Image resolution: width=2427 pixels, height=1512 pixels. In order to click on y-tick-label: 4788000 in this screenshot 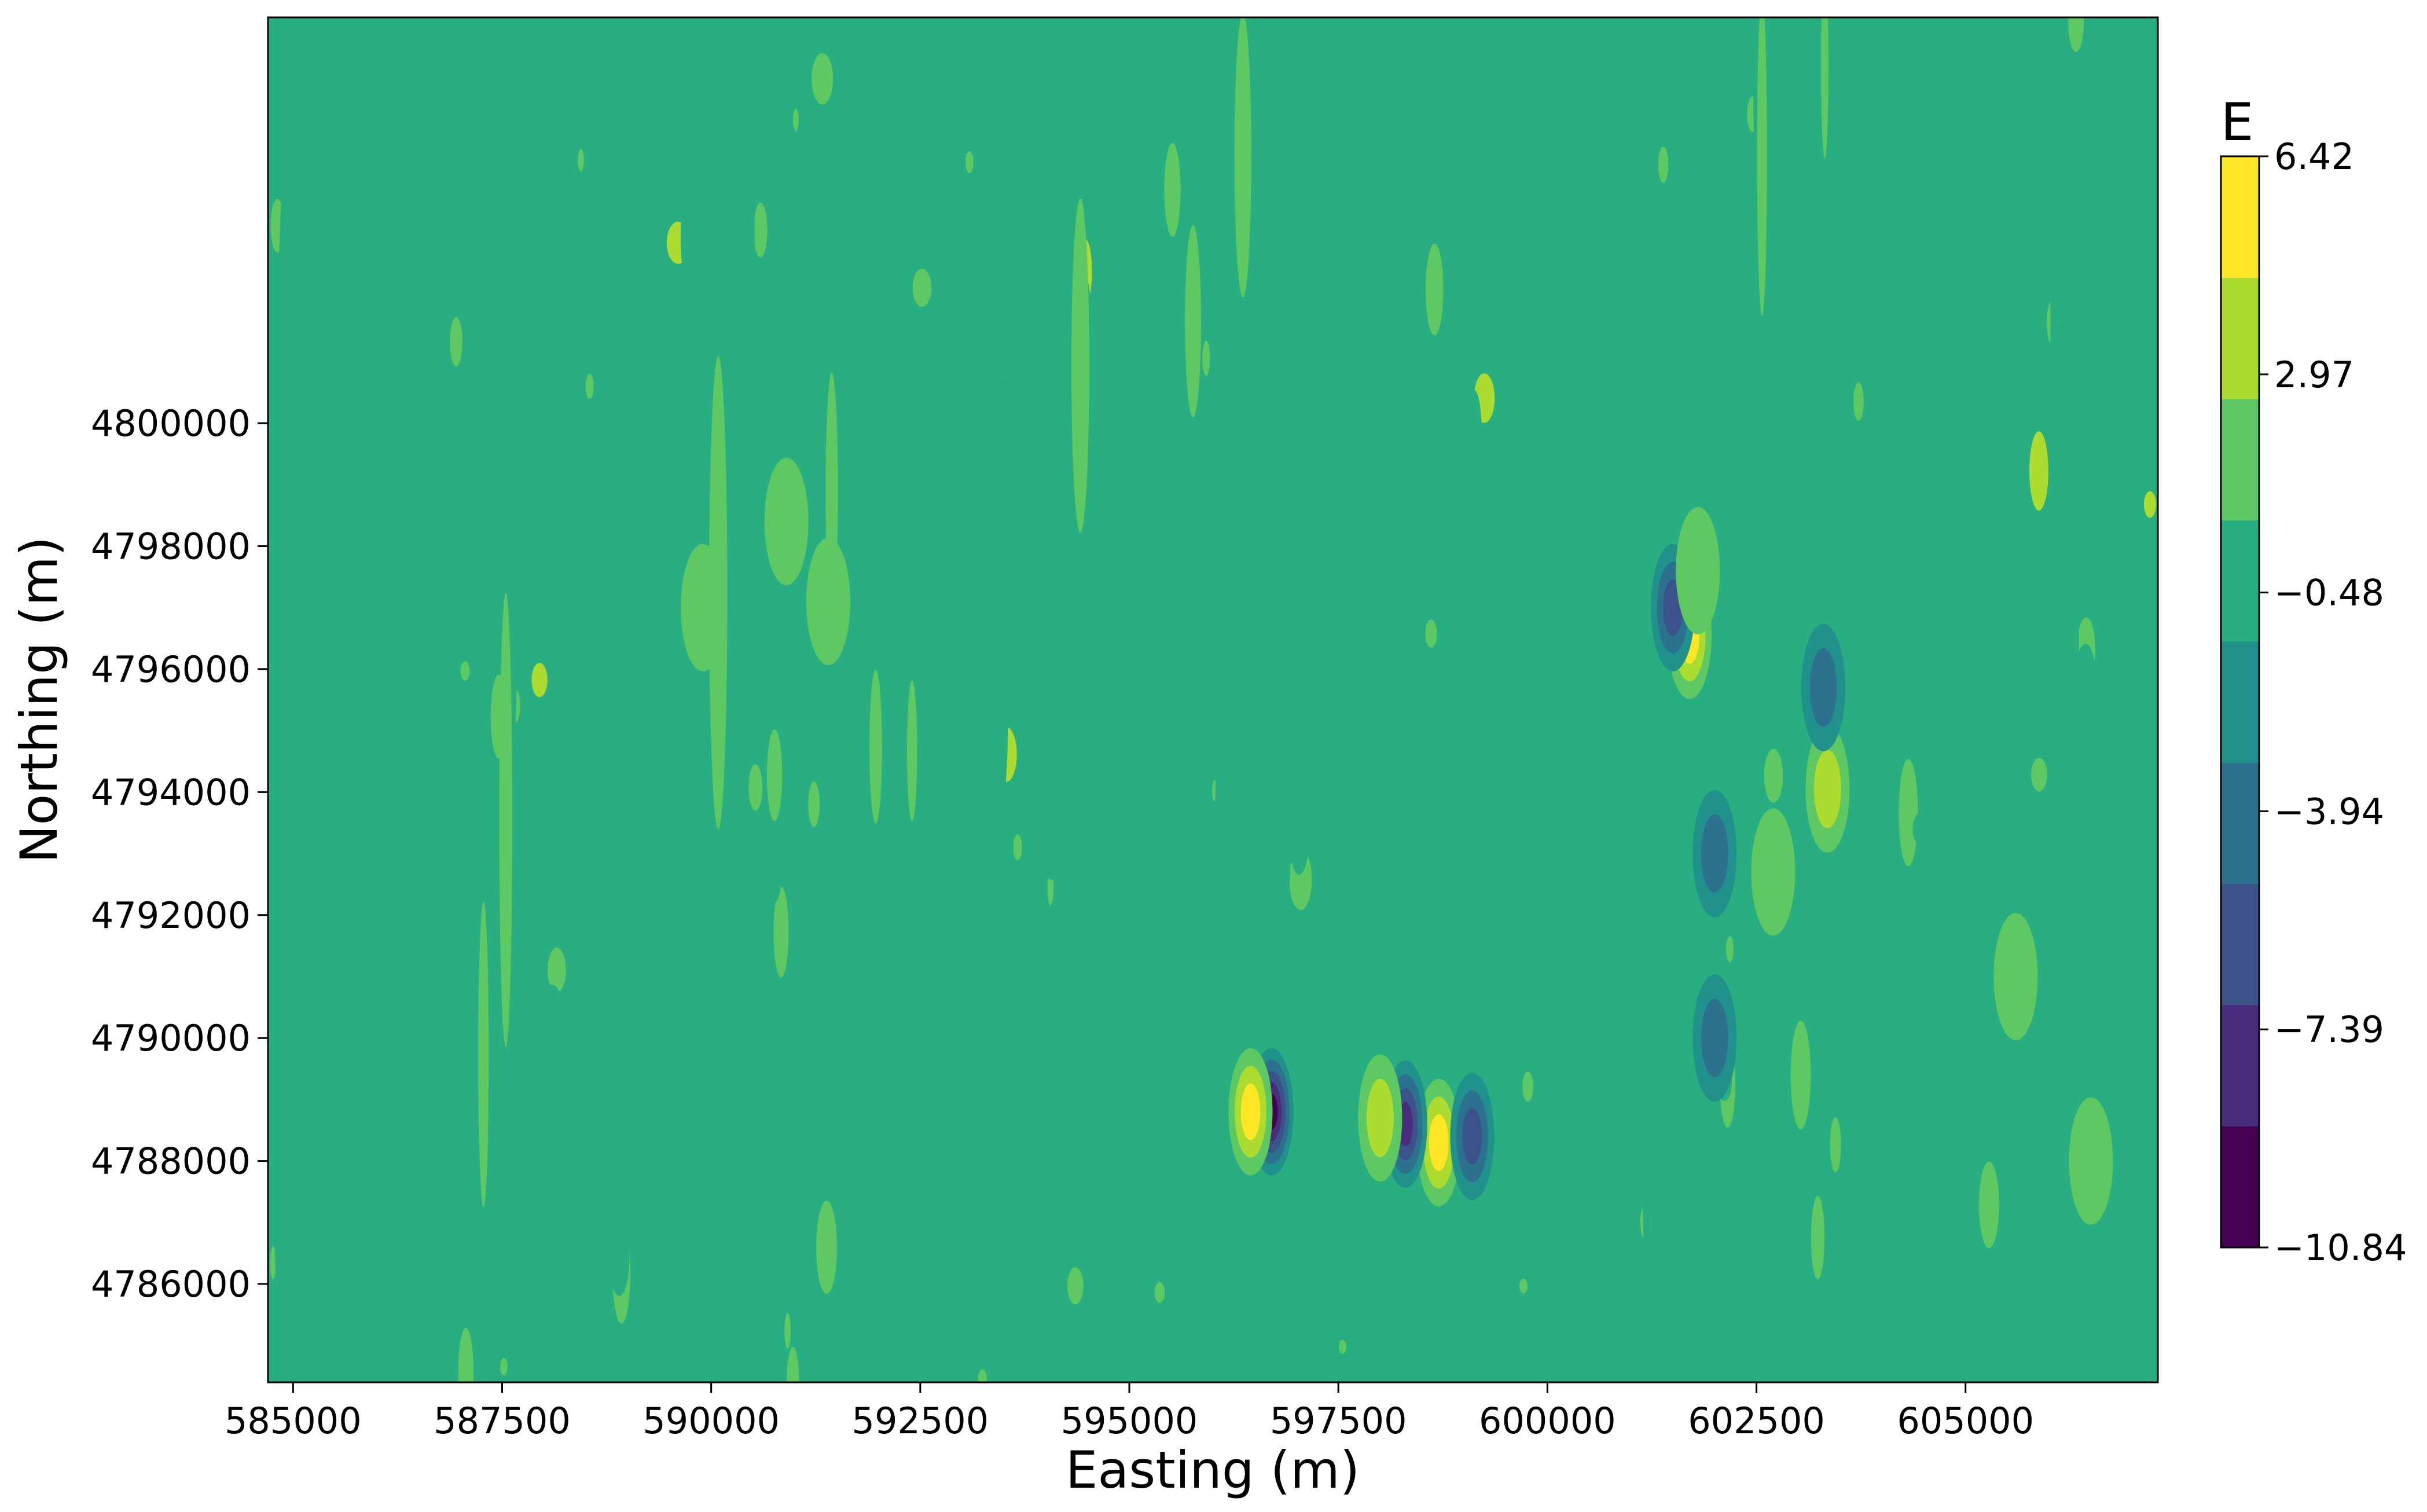, I will do `click(171, 1161)`.